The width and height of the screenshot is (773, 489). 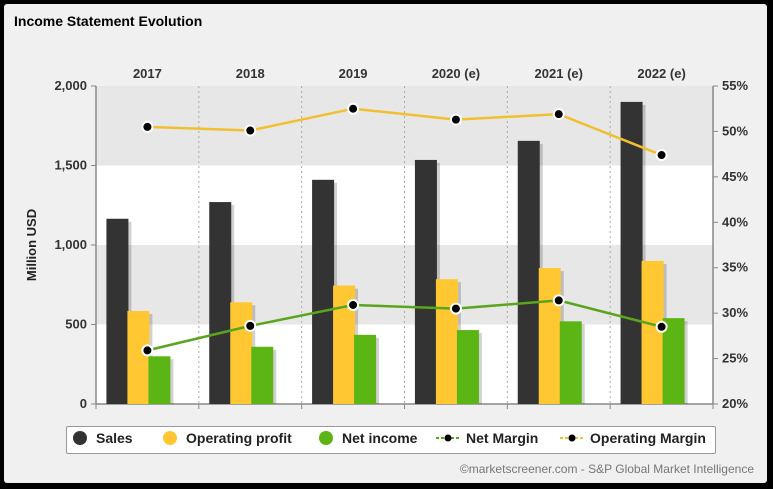 What do you see at coordinates (735, 130) in the screenshot?
I see `y2-tick-label: 50%` at bounding box center [735, 130].